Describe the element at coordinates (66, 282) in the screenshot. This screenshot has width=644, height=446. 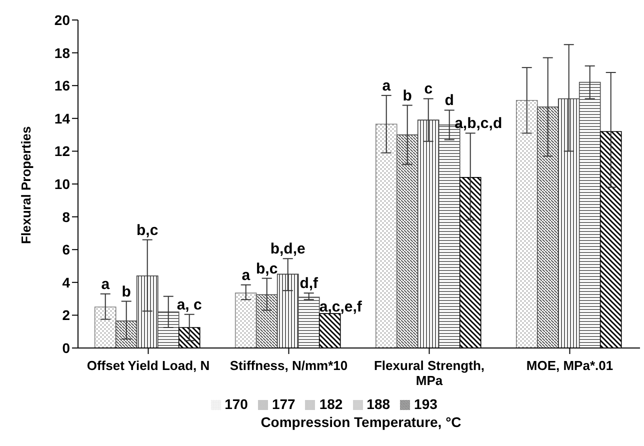
I see `y-tick-label: 4` at that location.